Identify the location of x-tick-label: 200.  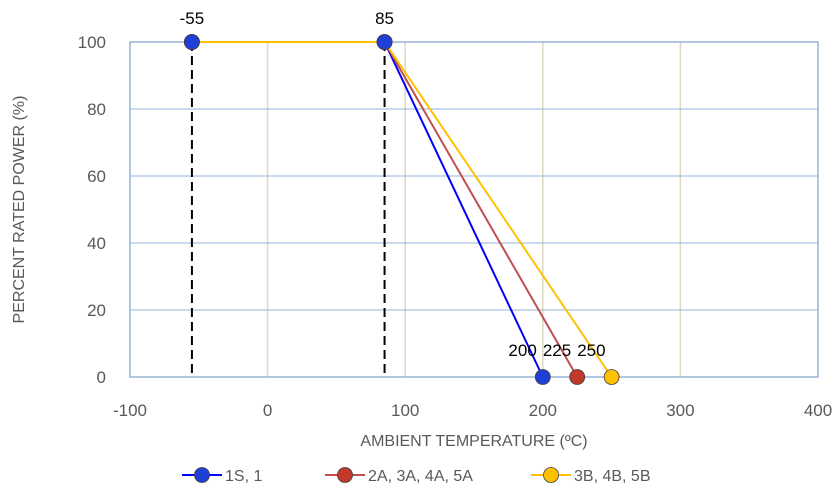
(543, 410).